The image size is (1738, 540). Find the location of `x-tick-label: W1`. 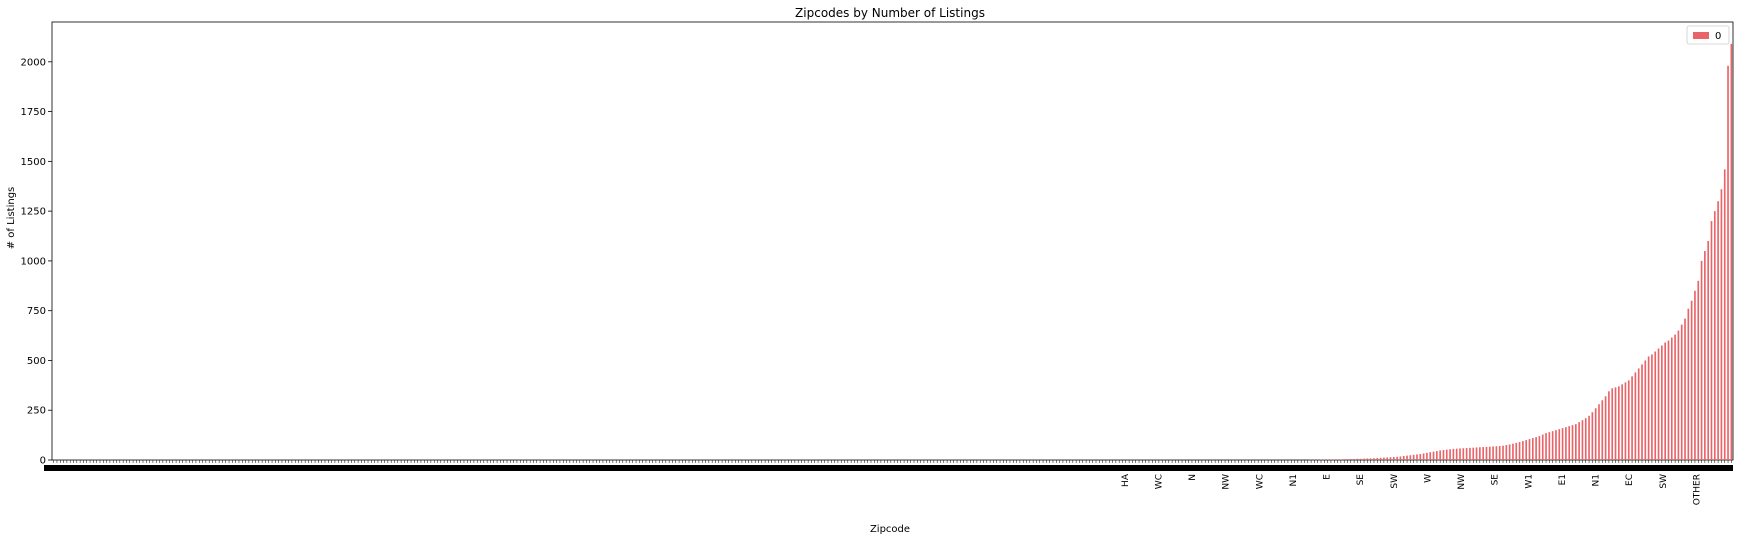

x-tick-label: W1 is located at coordinates (1529, 481).